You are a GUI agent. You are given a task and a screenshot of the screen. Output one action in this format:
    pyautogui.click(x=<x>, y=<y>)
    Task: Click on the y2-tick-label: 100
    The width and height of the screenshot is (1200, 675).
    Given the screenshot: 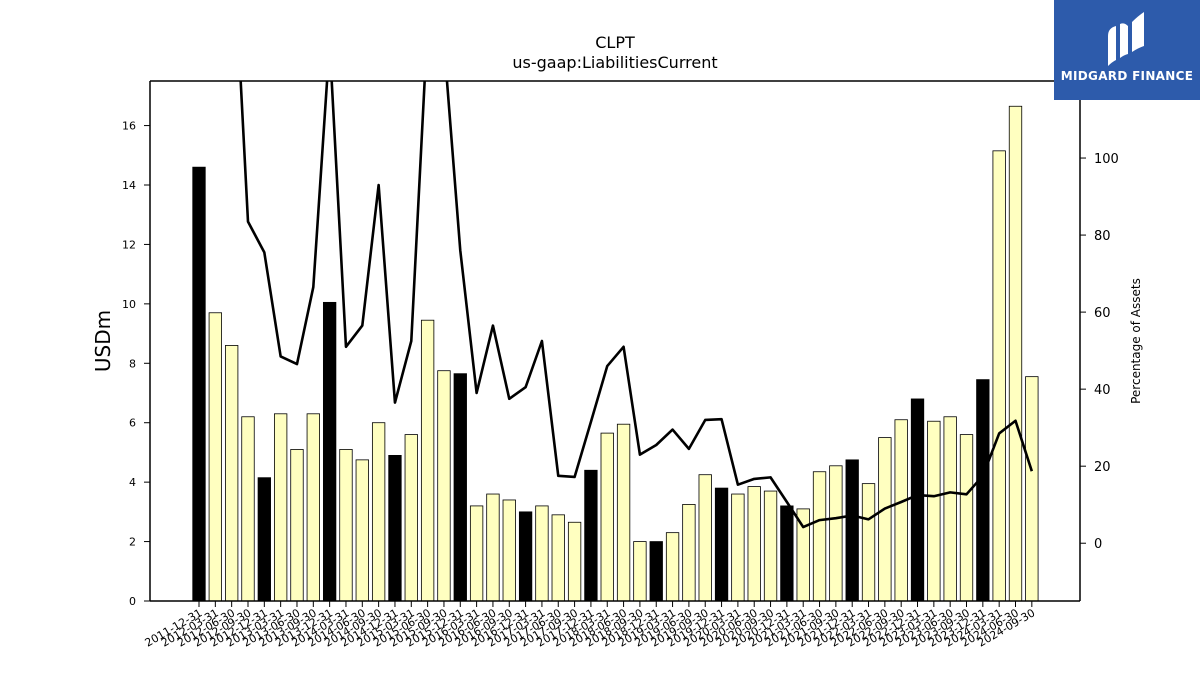 What is the action you would take?
    pyautogui.click(x=1106, y=159)
    